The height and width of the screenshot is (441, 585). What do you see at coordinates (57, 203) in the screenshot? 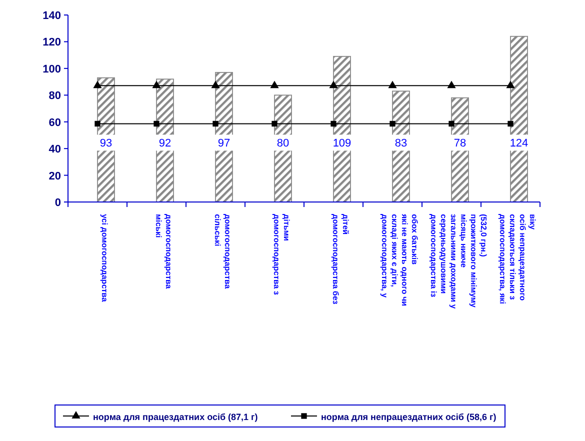
I see `y-tick-label: 0` at bounding box center [57, 203].